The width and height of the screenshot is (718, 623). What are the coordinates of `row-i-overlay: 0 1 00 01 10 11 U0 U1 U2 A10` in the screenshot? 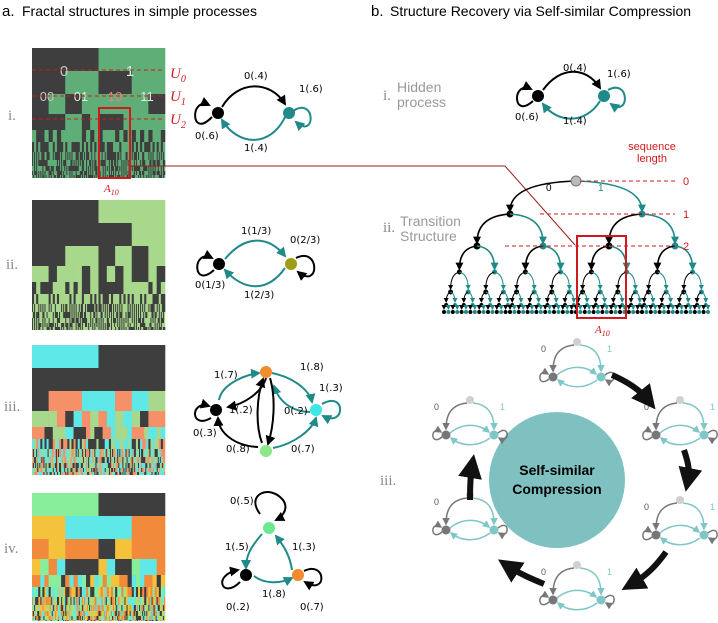 It's located at (109, 130).